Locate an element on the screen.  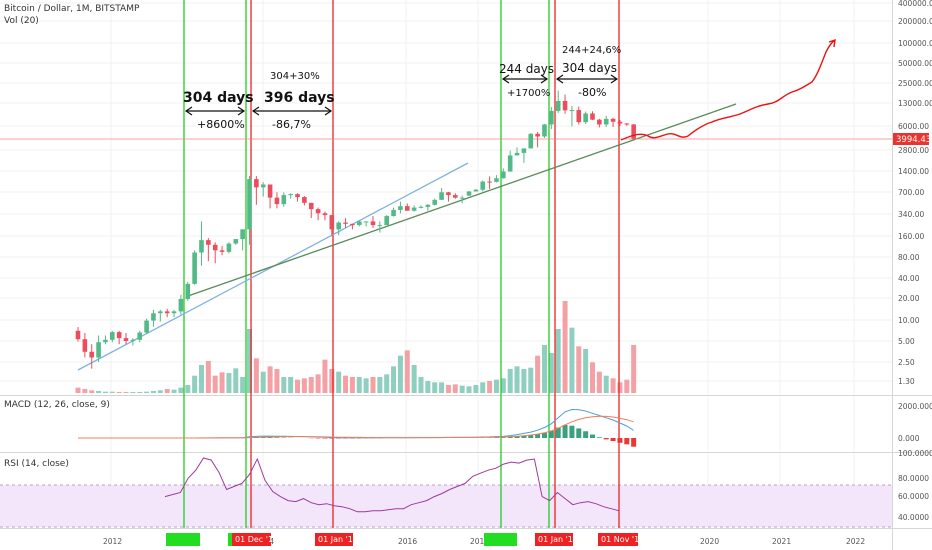
rsi-line is located at coordinates (392, 485).